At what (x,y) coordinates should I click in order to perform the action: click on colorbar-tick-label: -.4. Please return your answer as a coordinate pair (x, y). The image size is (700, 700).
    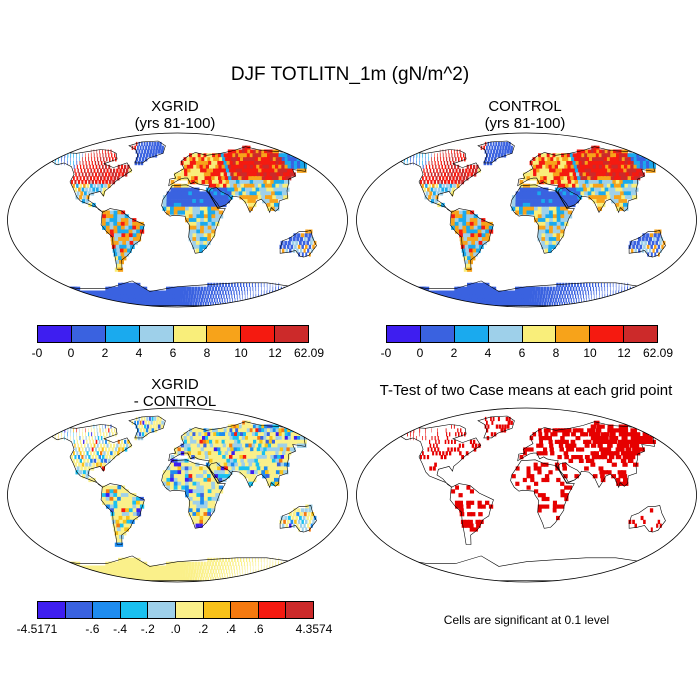
    Looking at the image, I should click on (120, 629).